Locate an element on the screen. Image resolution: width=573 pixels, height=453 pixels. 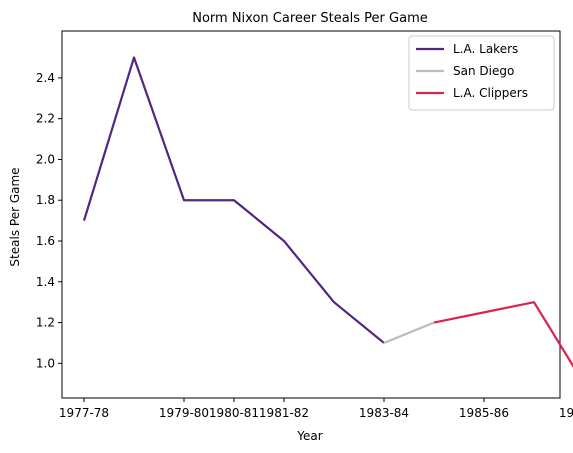
y-axis-ticks: 1.0 1.2 1.4 1.6 1.8 2.0 2.2 2.4 is located at coordinates (49, 220).